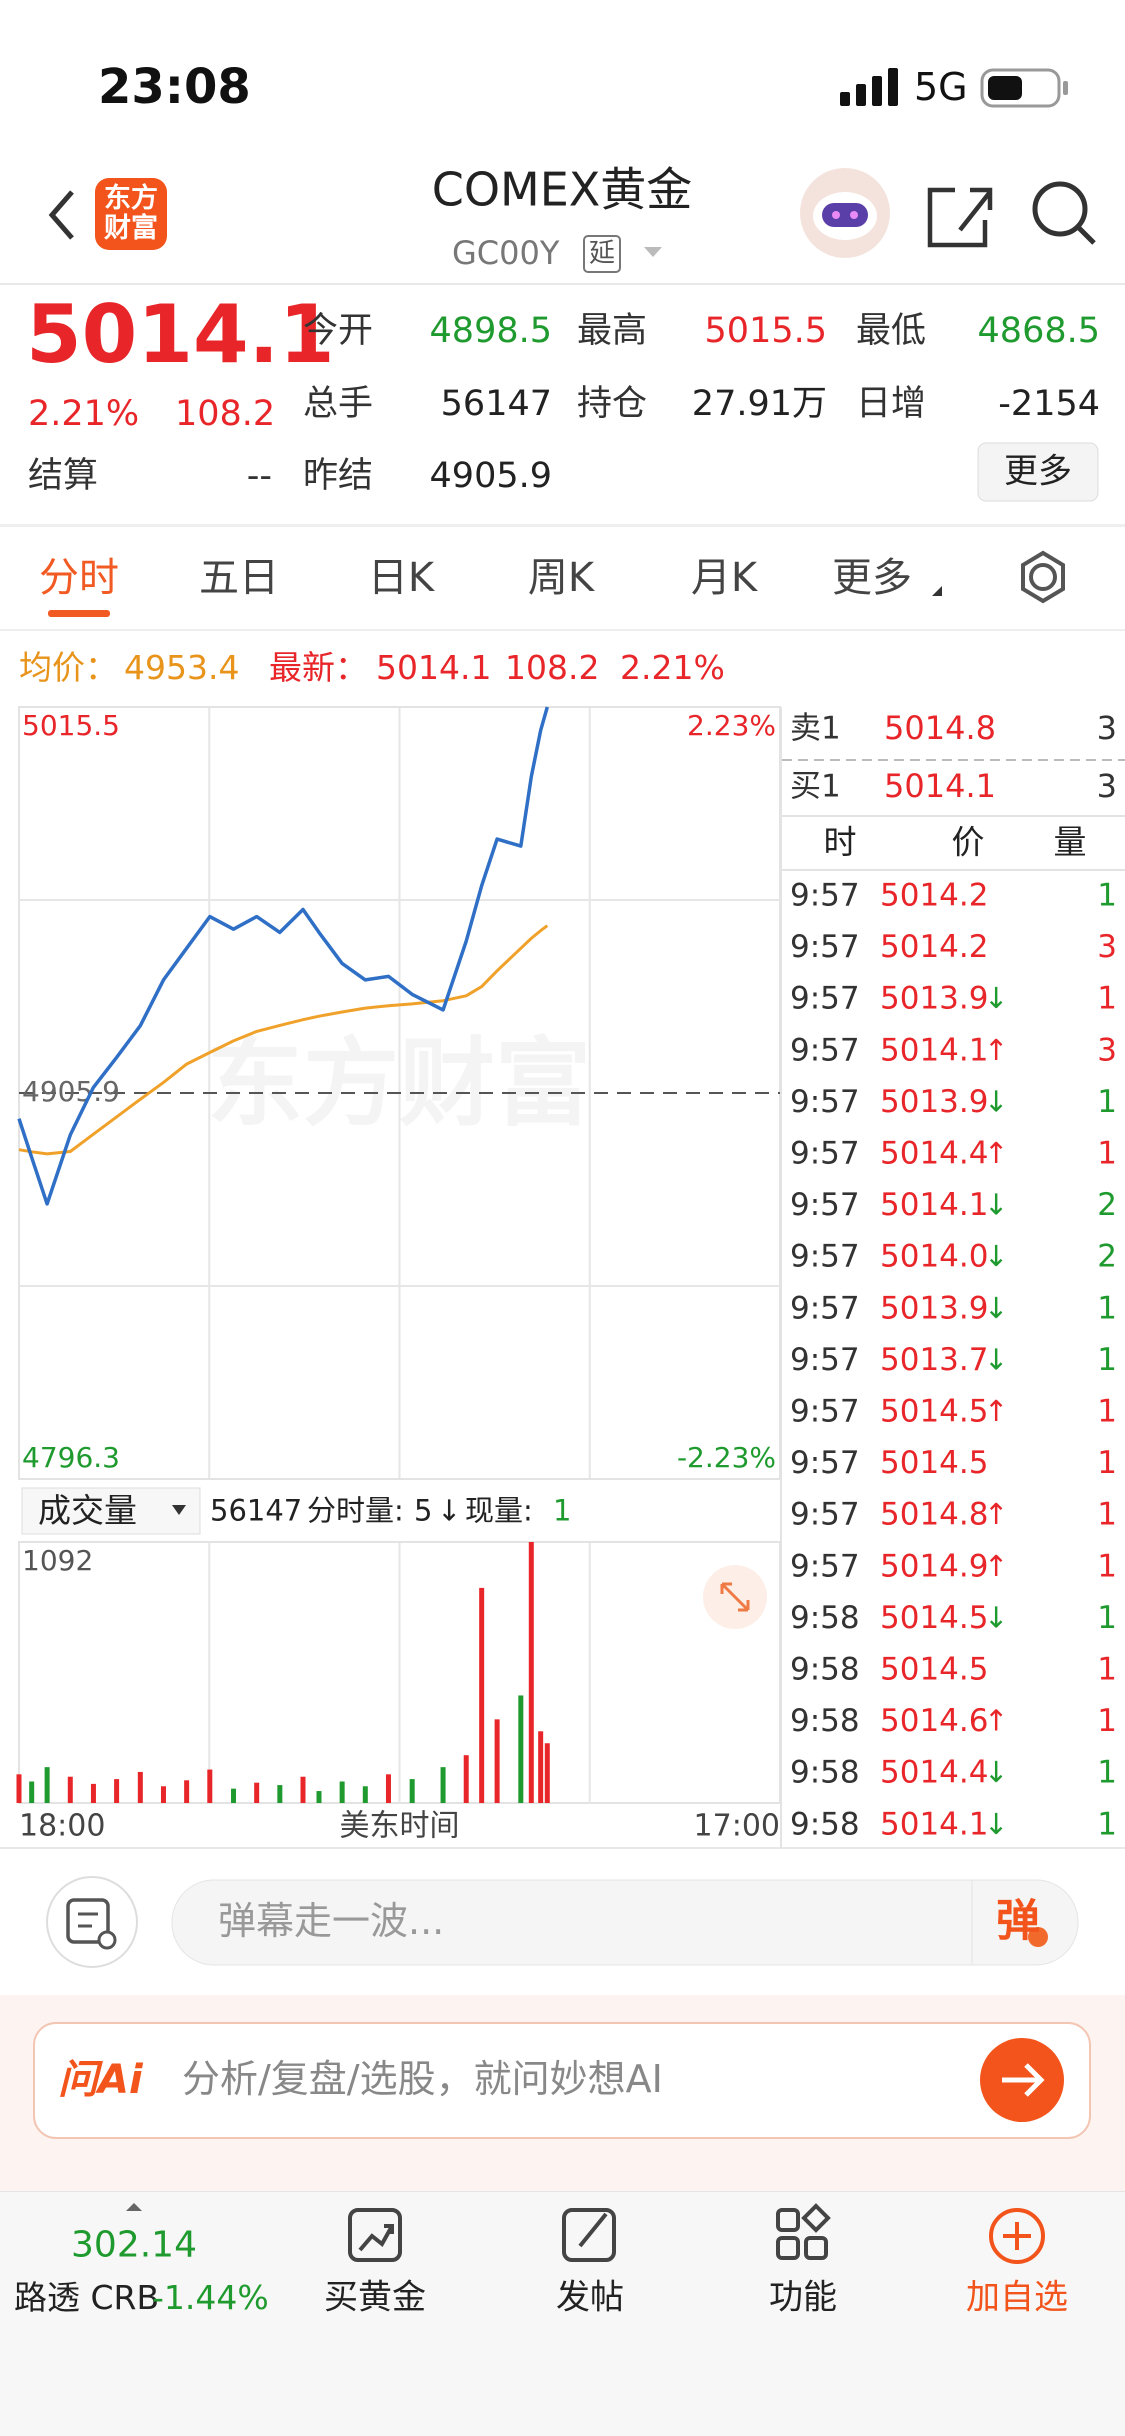 The width and height of the screenshot is (1125, 2436). Describe the element at coordinates (71, 1457) in the screenshot. I see `y-tick-label: 4796.3` at that location.